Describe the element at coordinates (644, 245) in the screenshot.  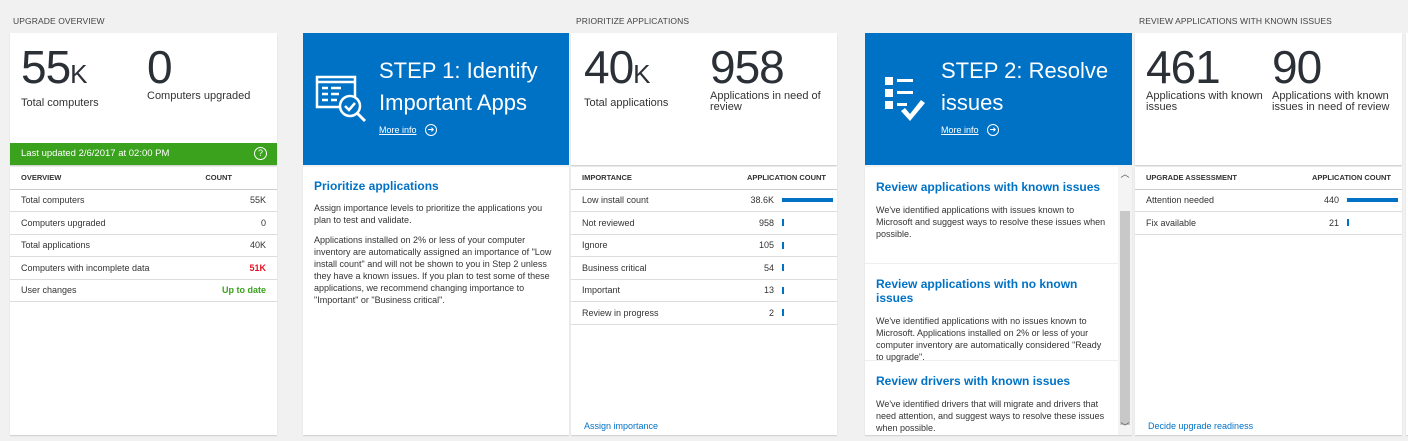
I see `row-label: Ignore` at that location.